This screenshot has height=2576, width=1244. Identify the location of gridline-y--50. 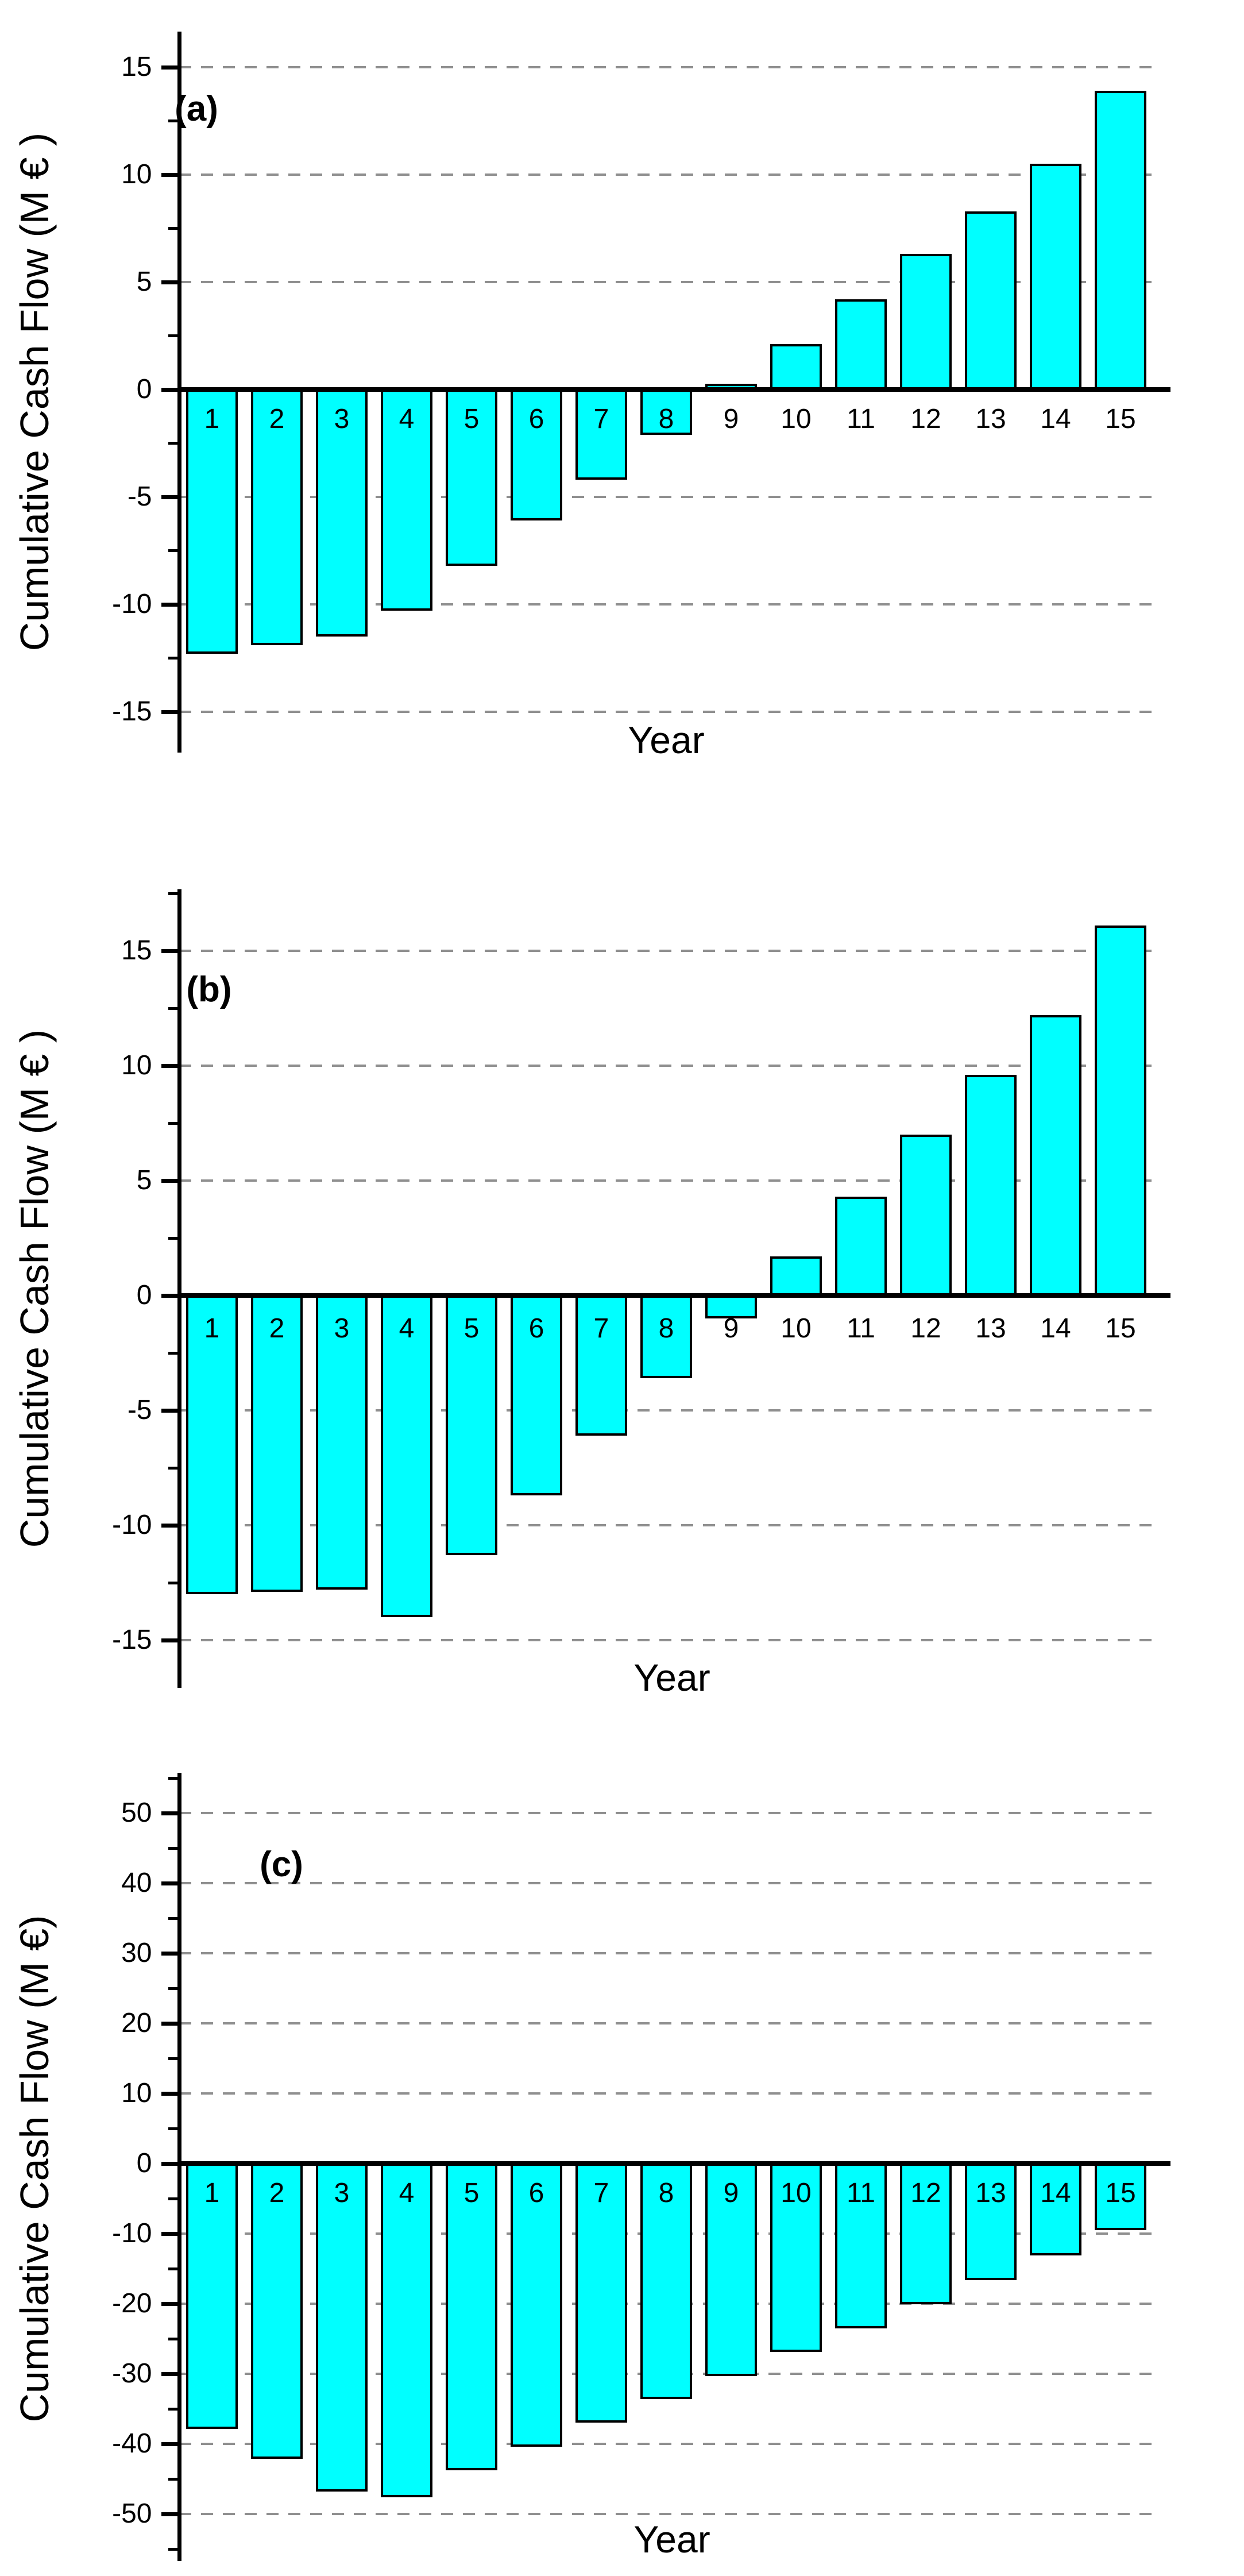
(669, 2514).